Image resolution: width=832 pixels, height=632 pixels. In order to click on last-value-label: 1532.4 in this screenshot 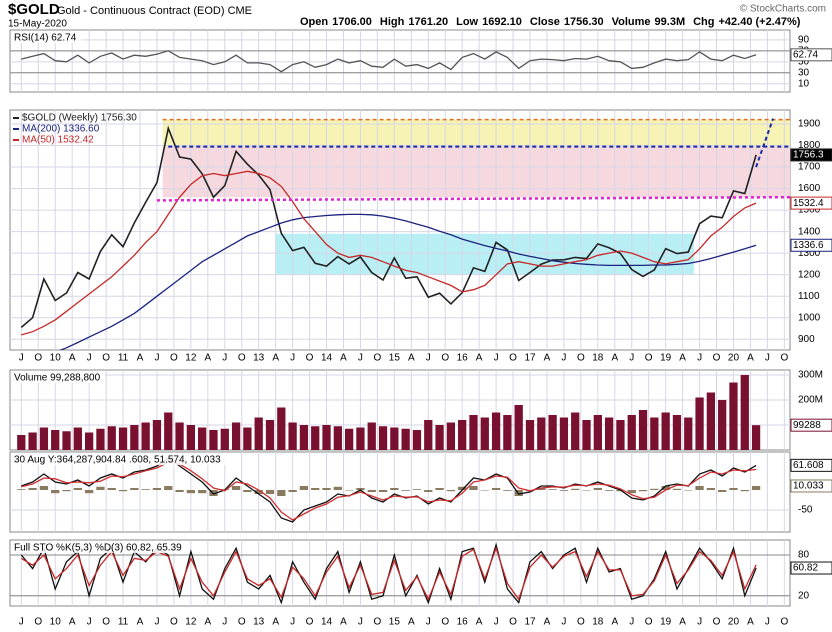, I will do `click(808, 203)`.